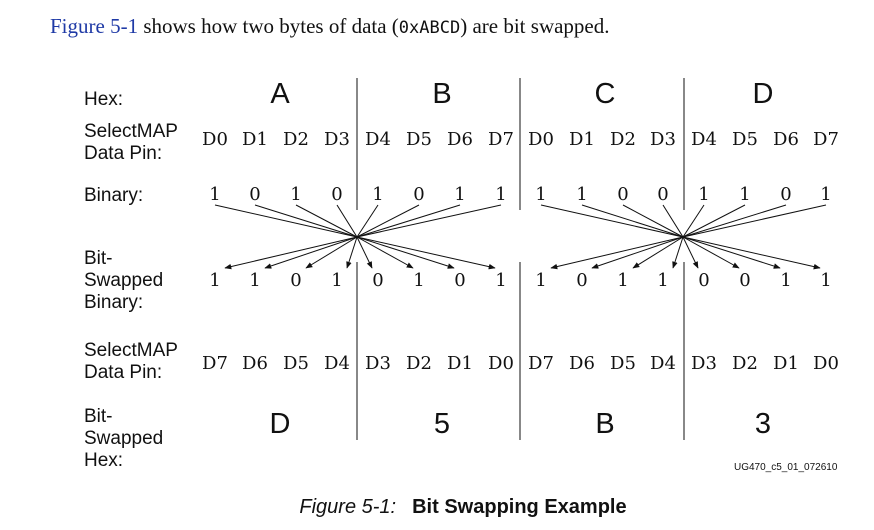  I want to click on label-pin-bottom: SelectMAP Data Pin:, so click(131, 361).